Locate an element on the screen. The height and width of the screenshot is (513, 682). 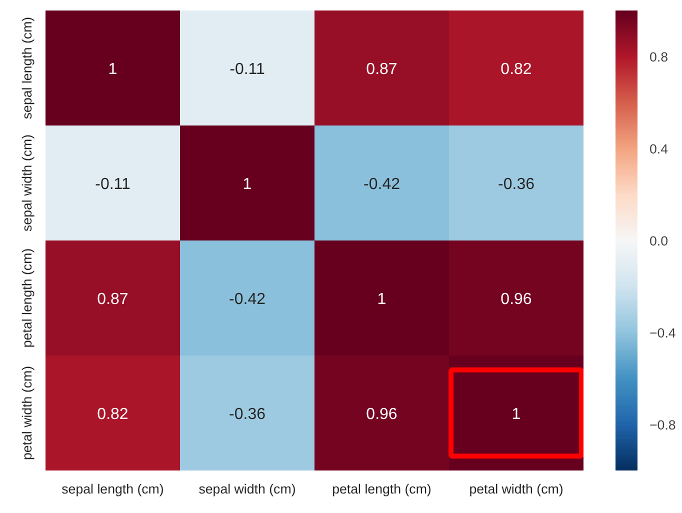
color-bar-label: 0.4 is located at coordinates (659, 149).